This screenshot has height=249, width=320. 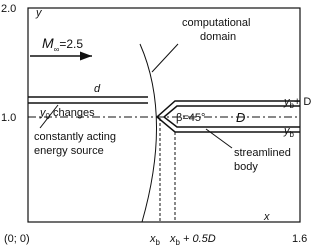 I want to click on y-top-label: 2.0, so click(x=8, y=9).